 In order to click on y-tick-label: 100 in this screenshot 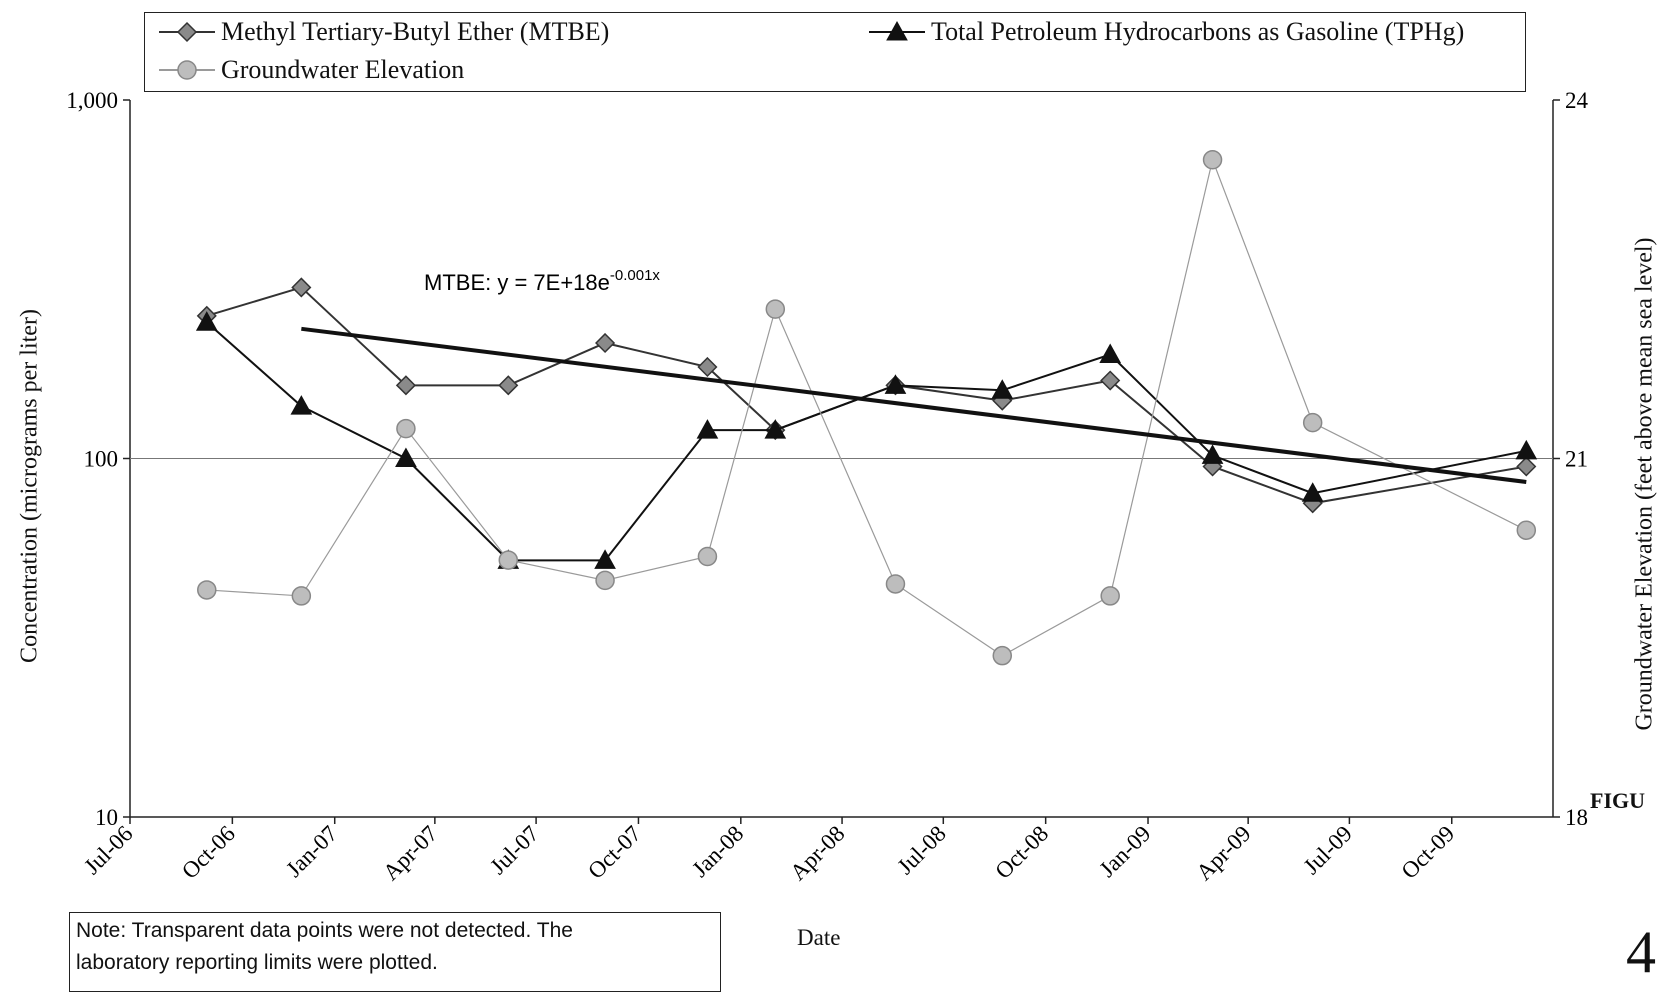, I will do `click(101, 459)`.